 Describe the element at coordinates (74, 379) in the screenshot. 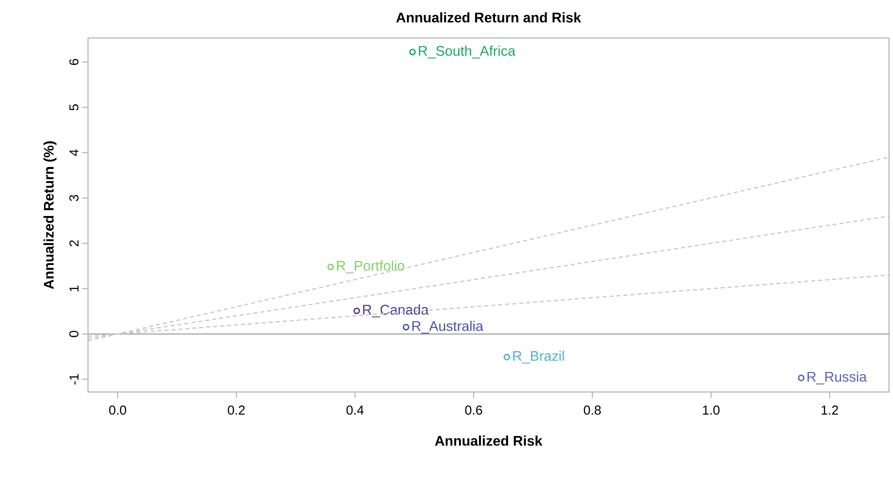

I see `y-tick-label: -1` at that location.